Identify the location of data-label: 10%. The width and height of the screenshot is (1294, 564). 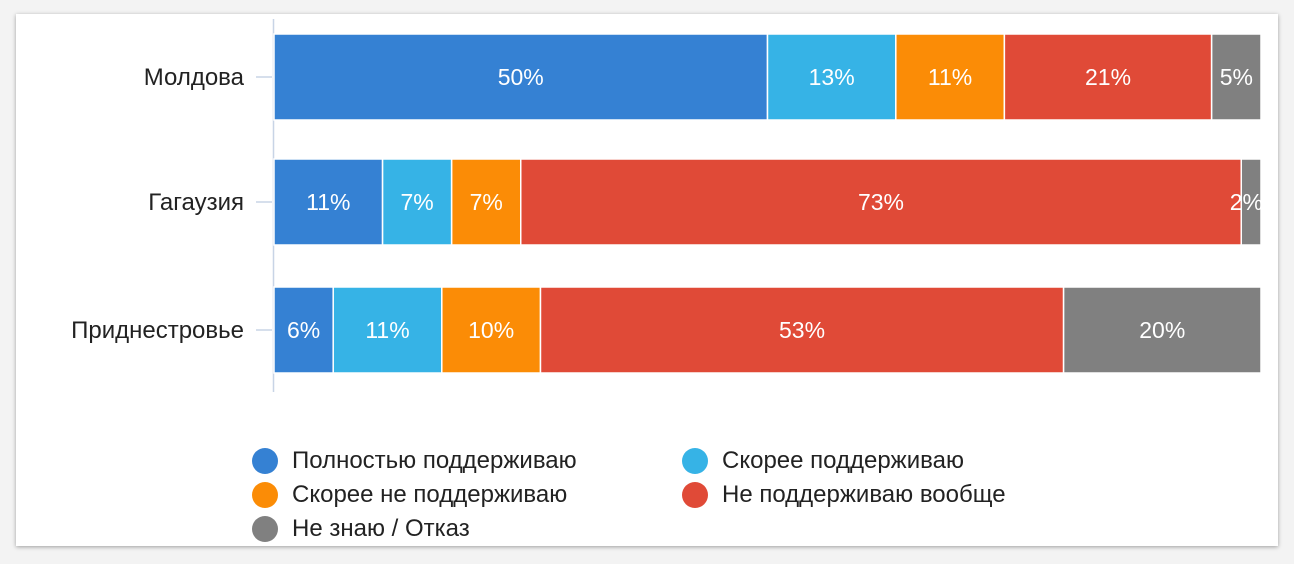
(491, 330).